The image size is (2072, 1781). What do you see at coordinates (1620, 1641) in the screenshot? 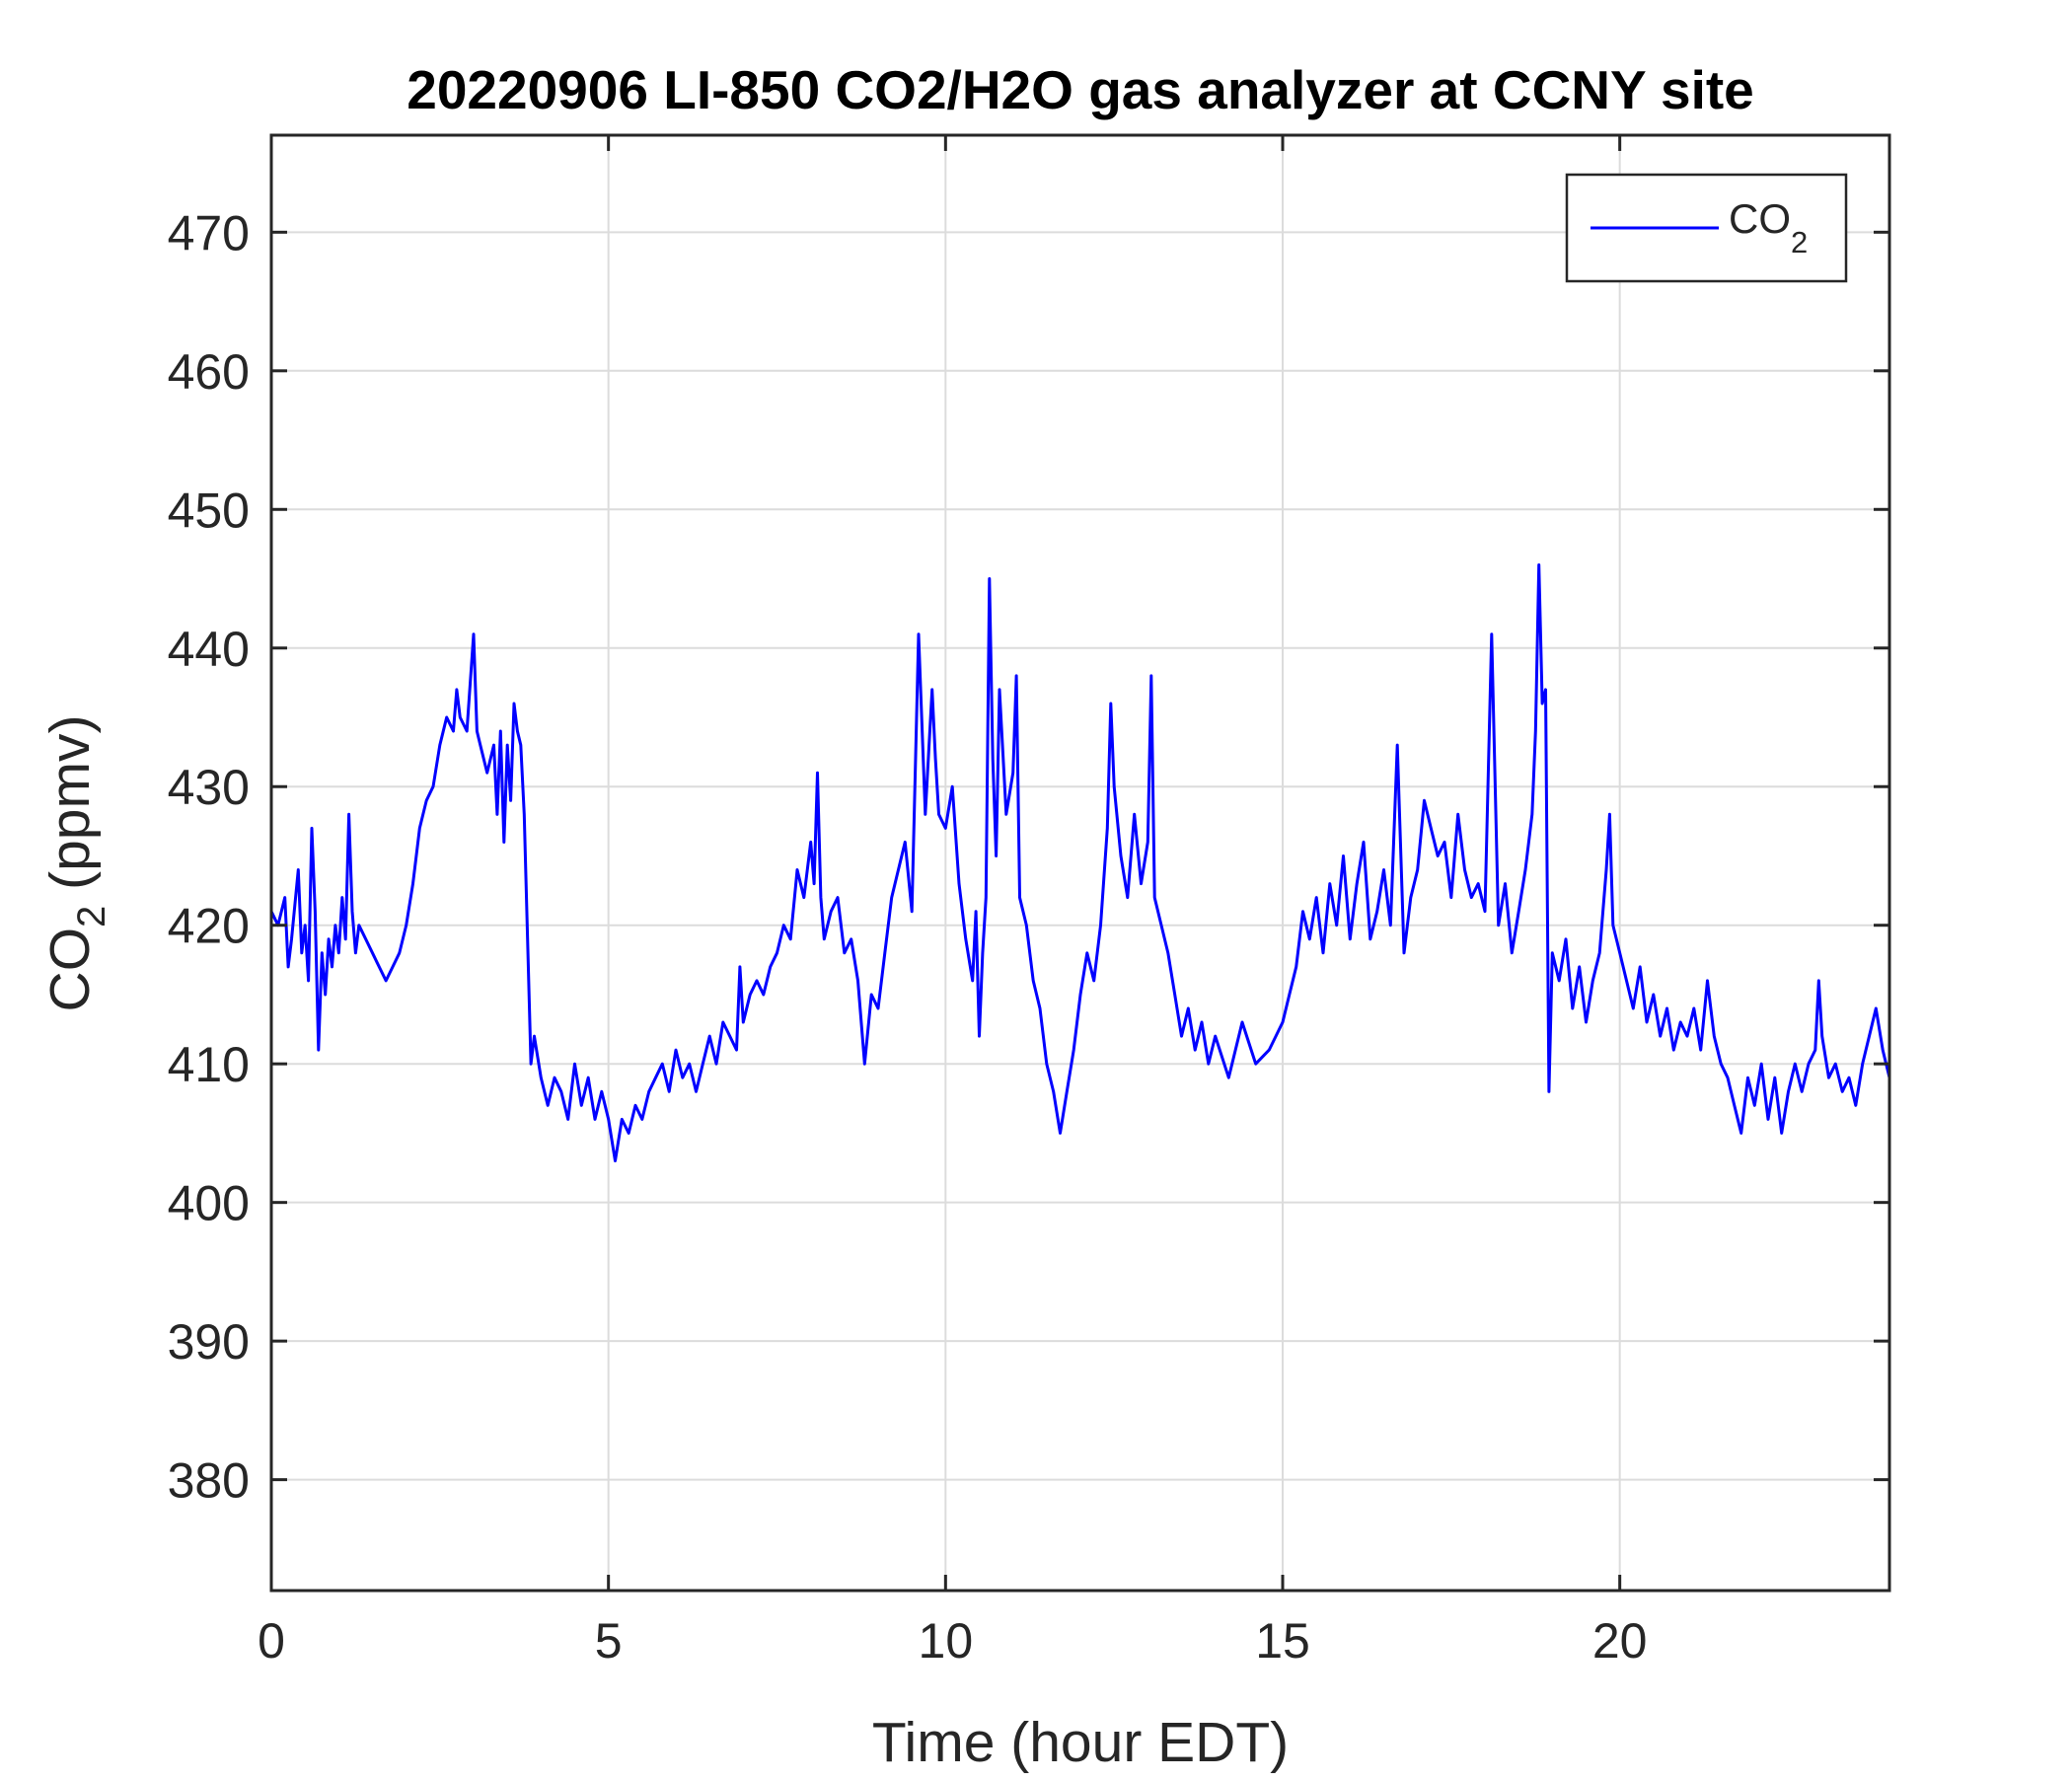
I see `x-tick-label: 20` at bounding box center [1620, 1641].